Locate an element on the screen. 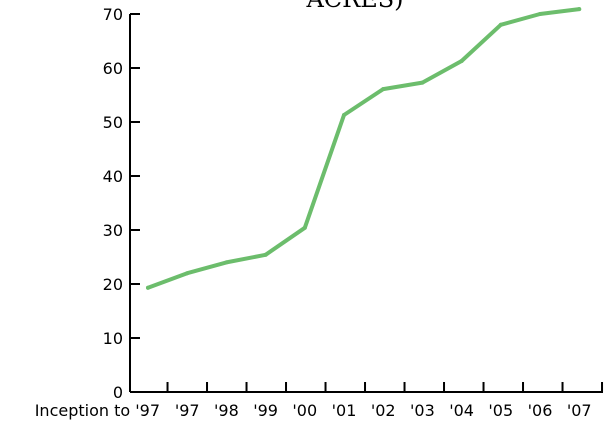  y-tick-label: 70 is located at coordinates (113, 14).